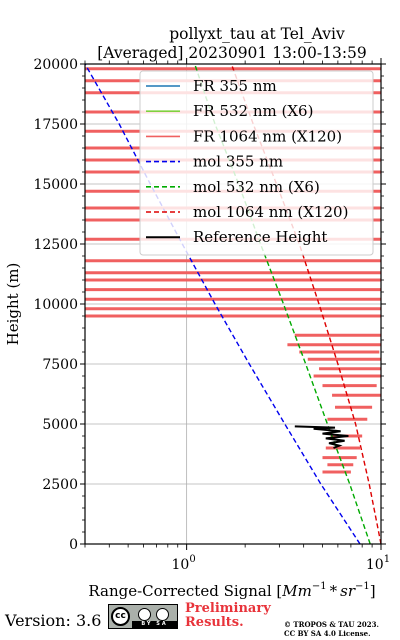 The image size is (400, 640). I want to click on y-tick-label: 10000, so click(55, 305).